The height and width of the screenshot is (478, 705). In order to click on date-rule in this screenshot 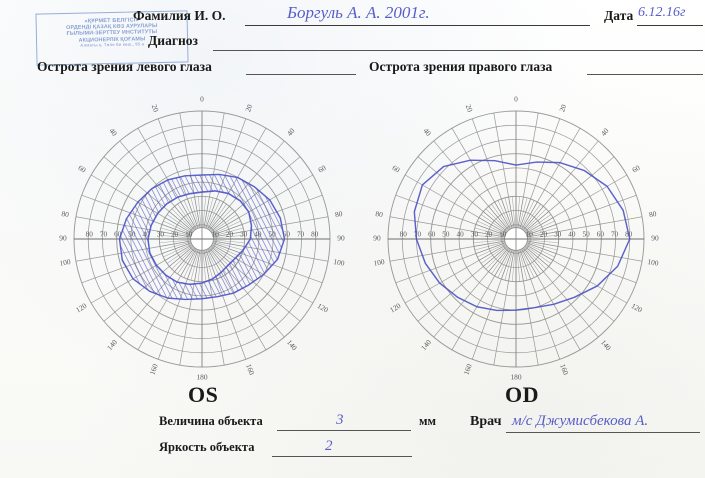, I will do `click(670, 25)`.